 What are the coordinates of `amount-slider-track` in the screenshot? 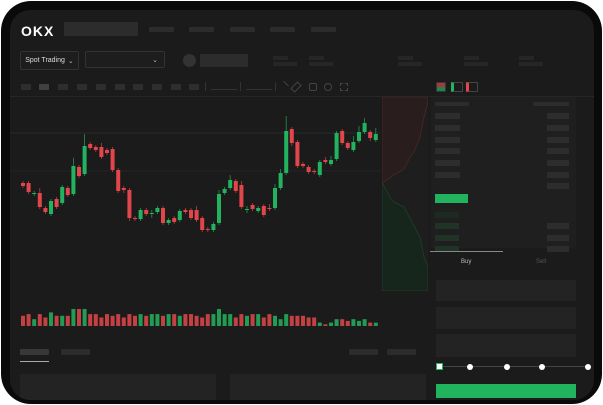 It's located at (515, 366).